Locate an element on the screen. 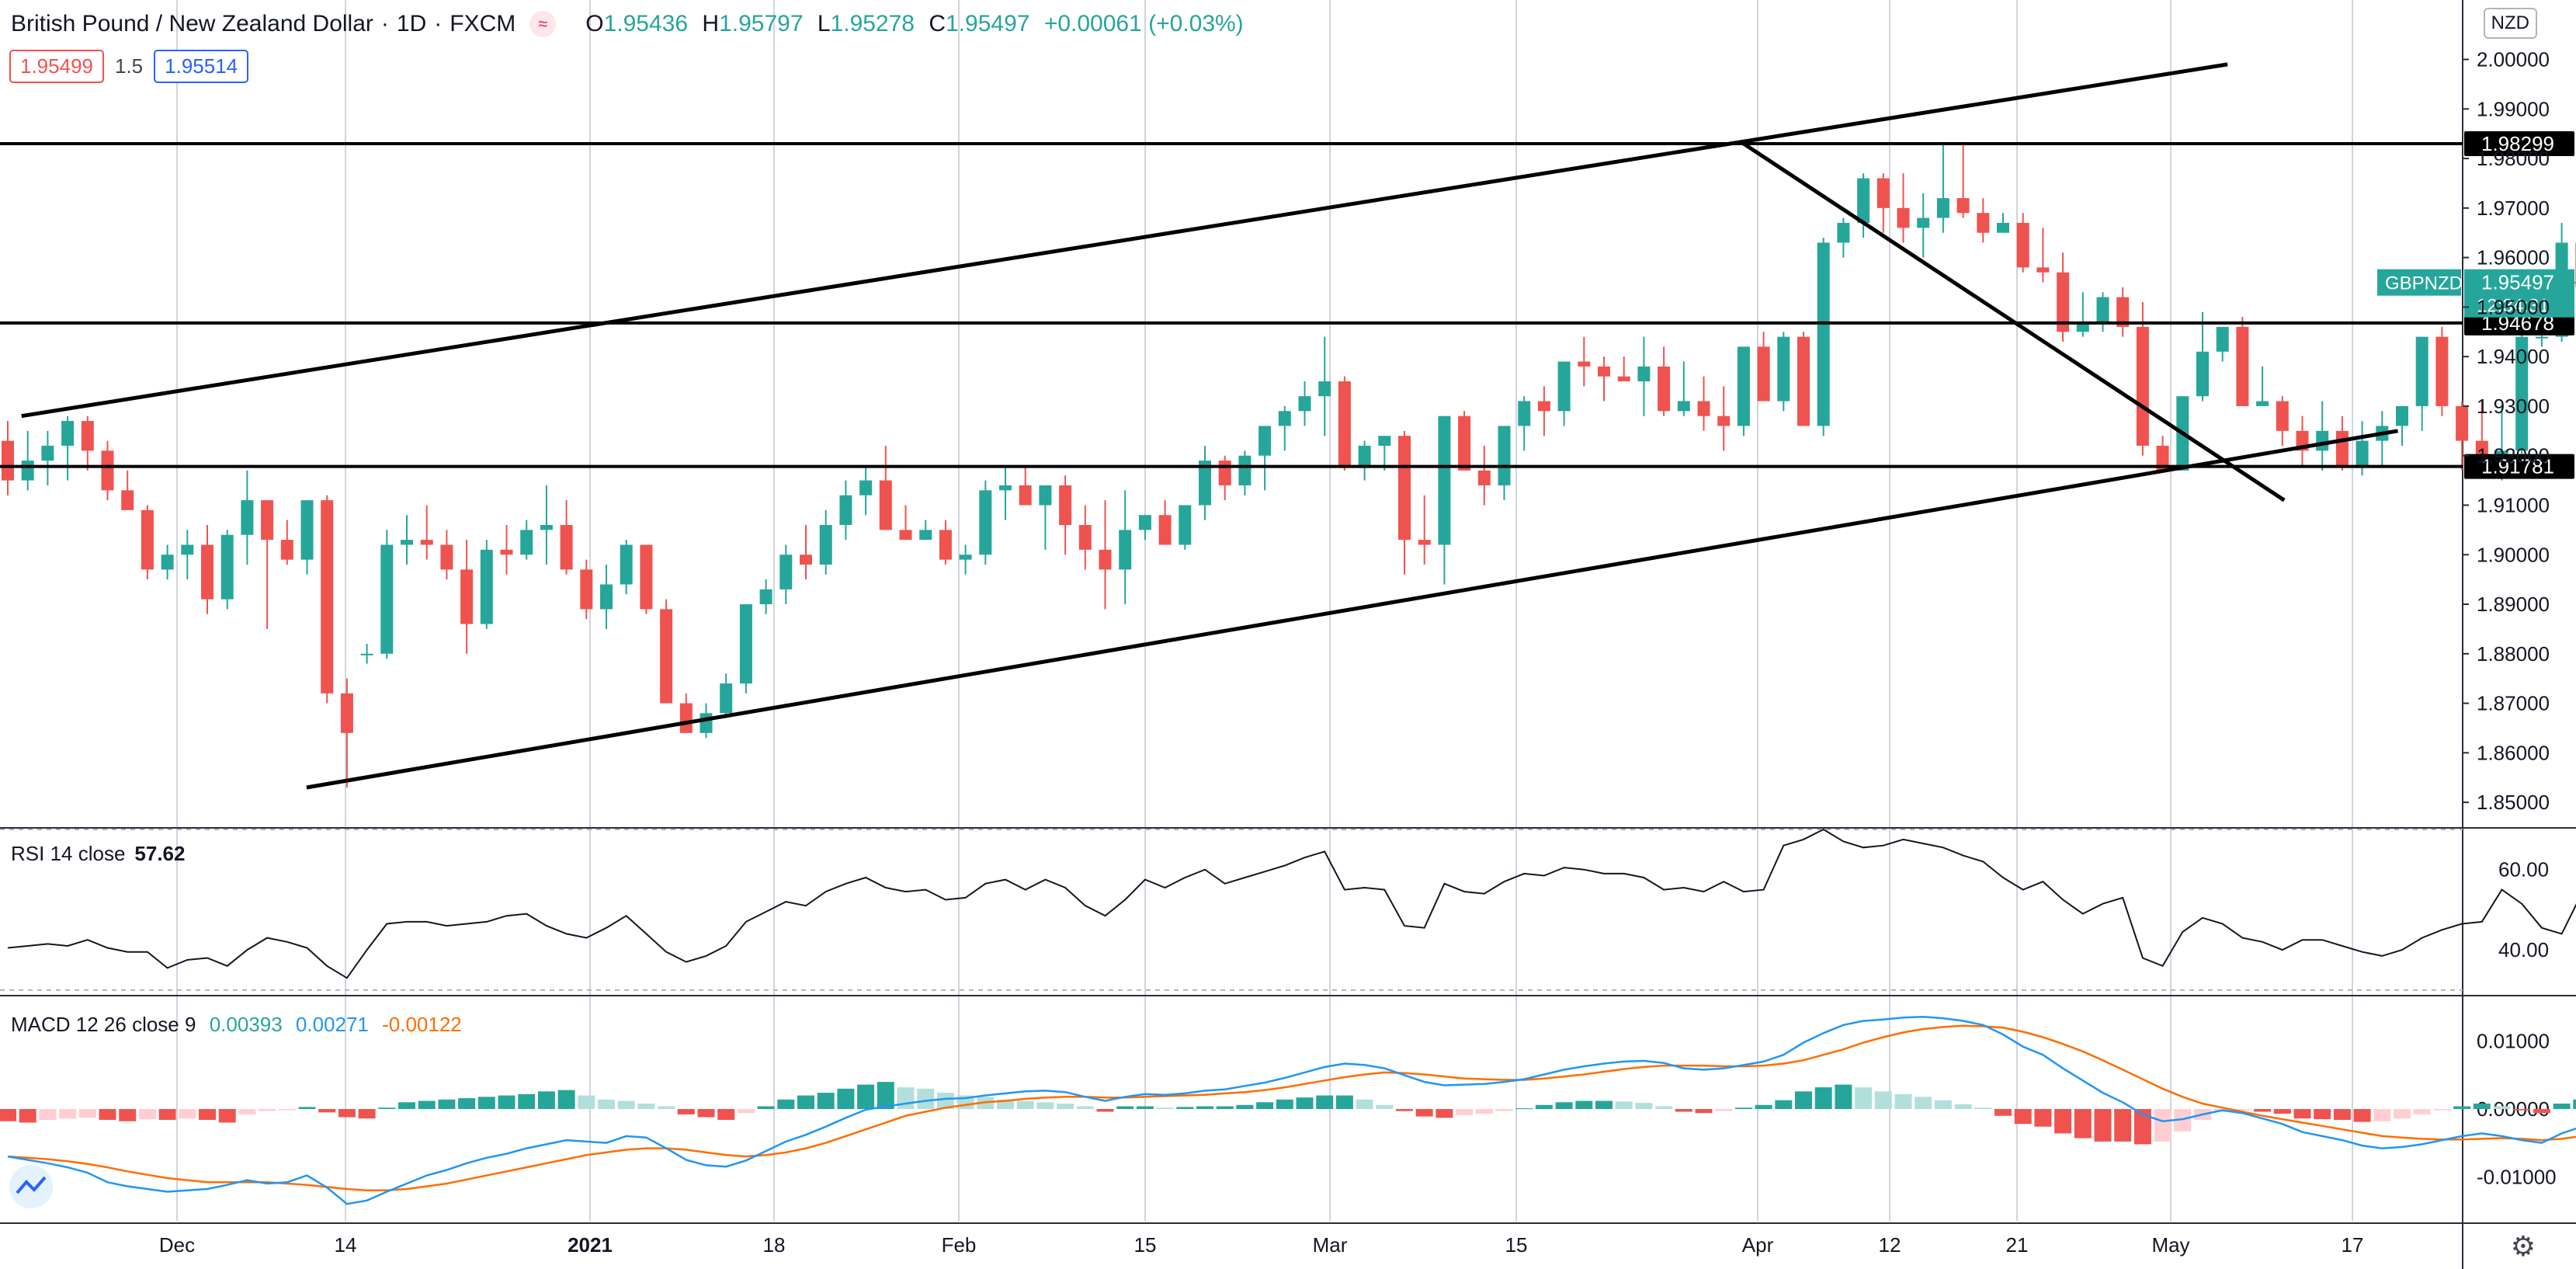 This screenshot has height=1269, width=2576. open-value: 1.95436 is located at coordinates (646, 24).